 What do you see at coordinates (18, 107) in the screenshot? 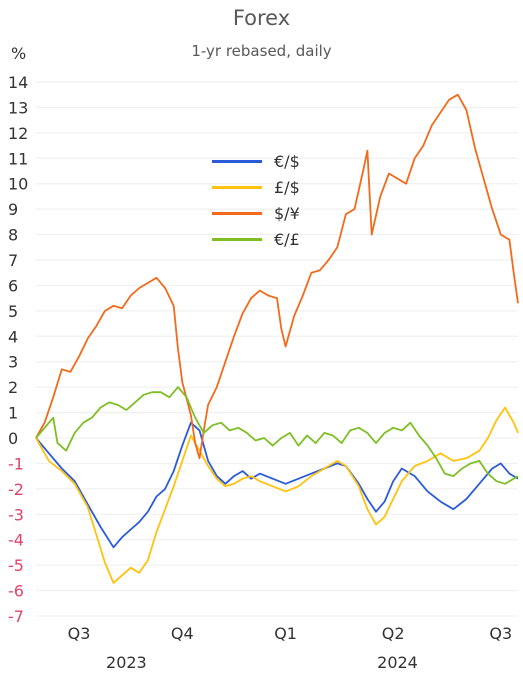
I see `y-tick-label: 13` at bounding box center [18, 107].